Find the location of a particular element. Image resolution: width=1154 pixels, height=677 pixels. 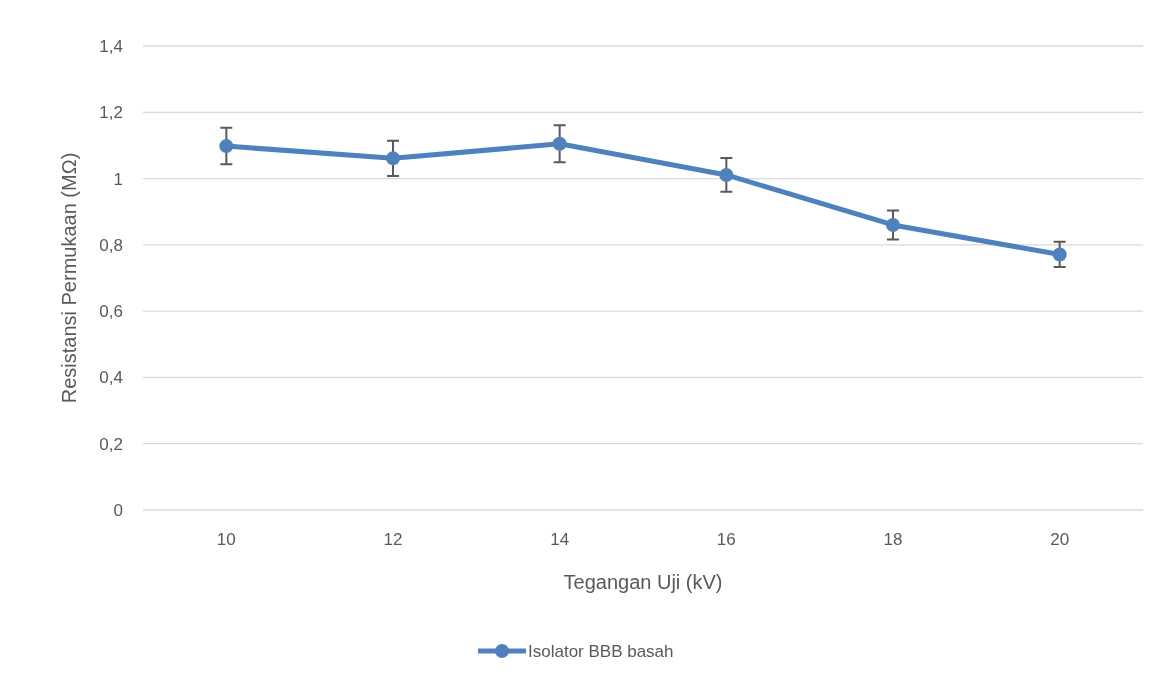

x-tick-label: 12 is located at coordinates (393, 539).